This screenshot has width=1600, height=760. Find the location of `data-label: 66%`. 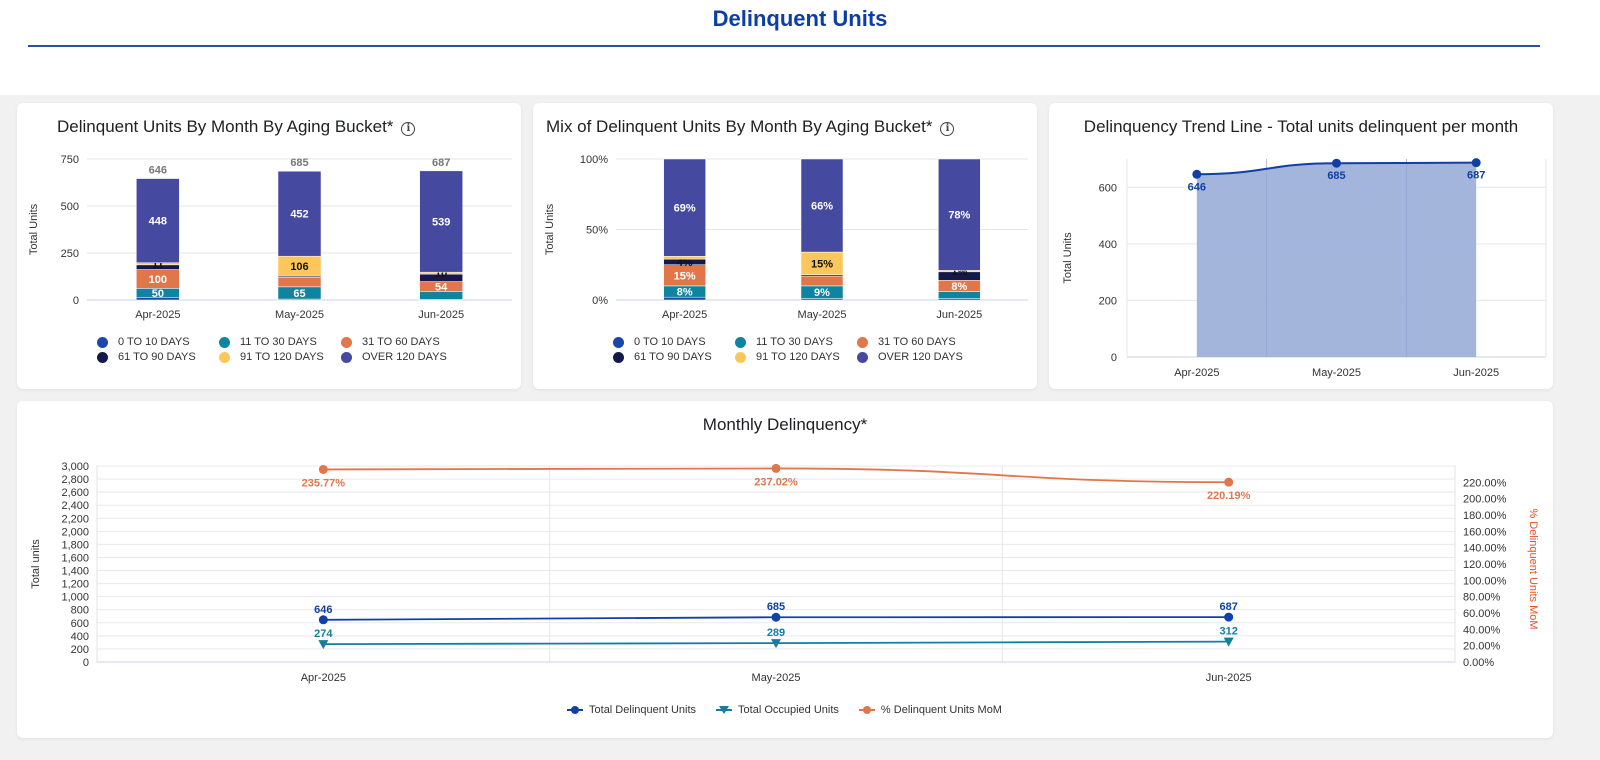

data-label: 66% is located at coordinates (822, 207).